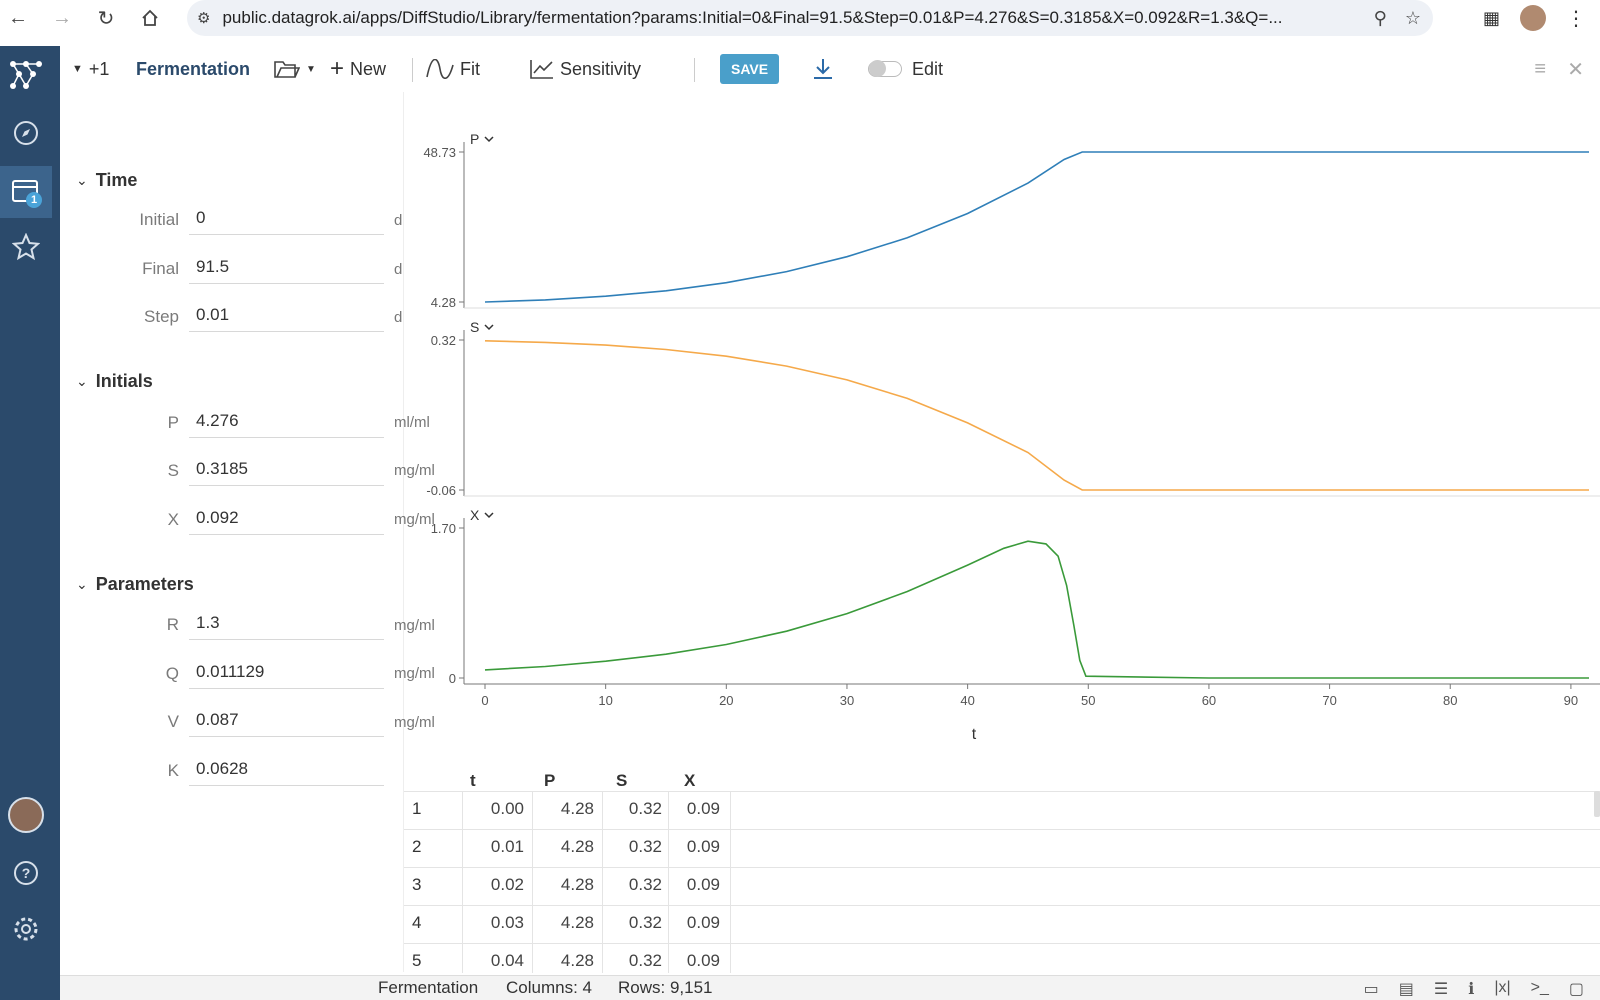 The height and width of the screenshot is (1000, 1600). I want to click on series-selector-X: X, so click(475, 515).